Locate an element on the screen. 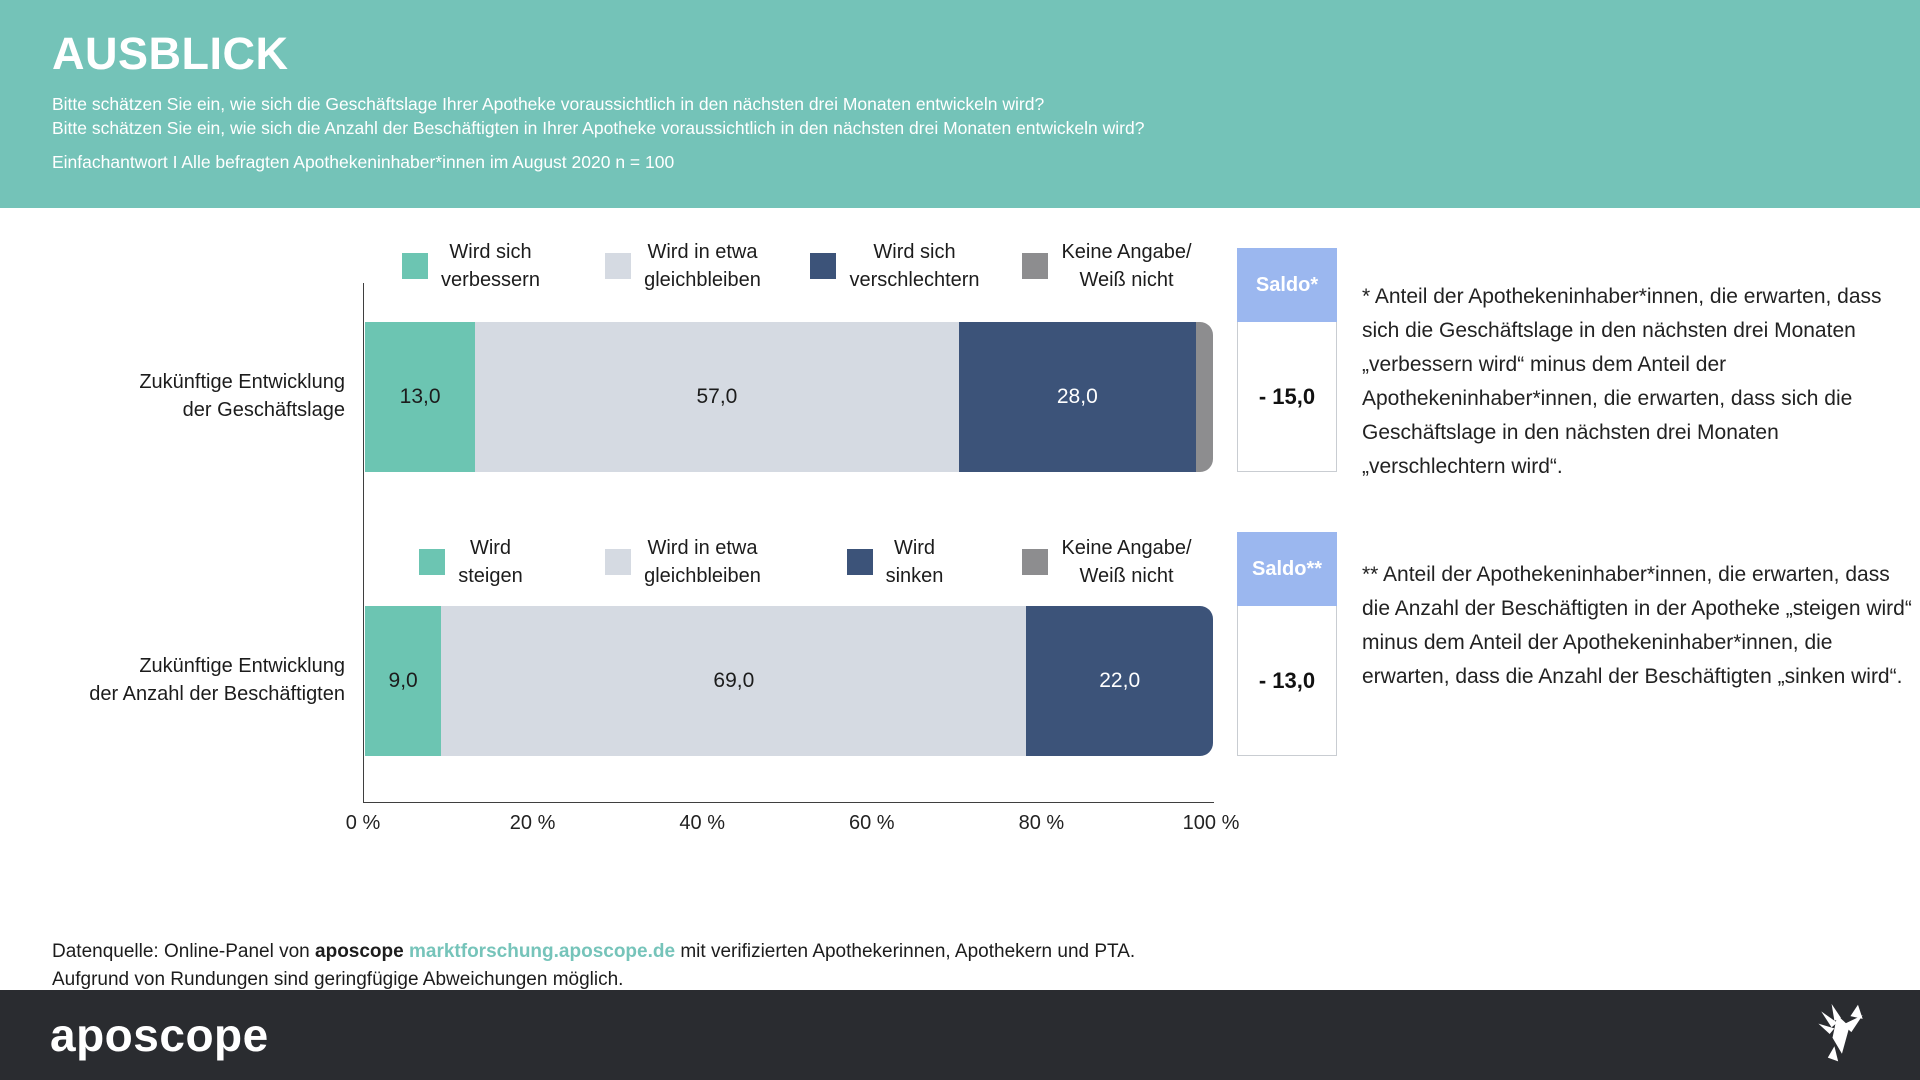 The width and height of the screenshot is (1920, 1080). bar-segment: 9,0 is located at coordinates (403, 681).